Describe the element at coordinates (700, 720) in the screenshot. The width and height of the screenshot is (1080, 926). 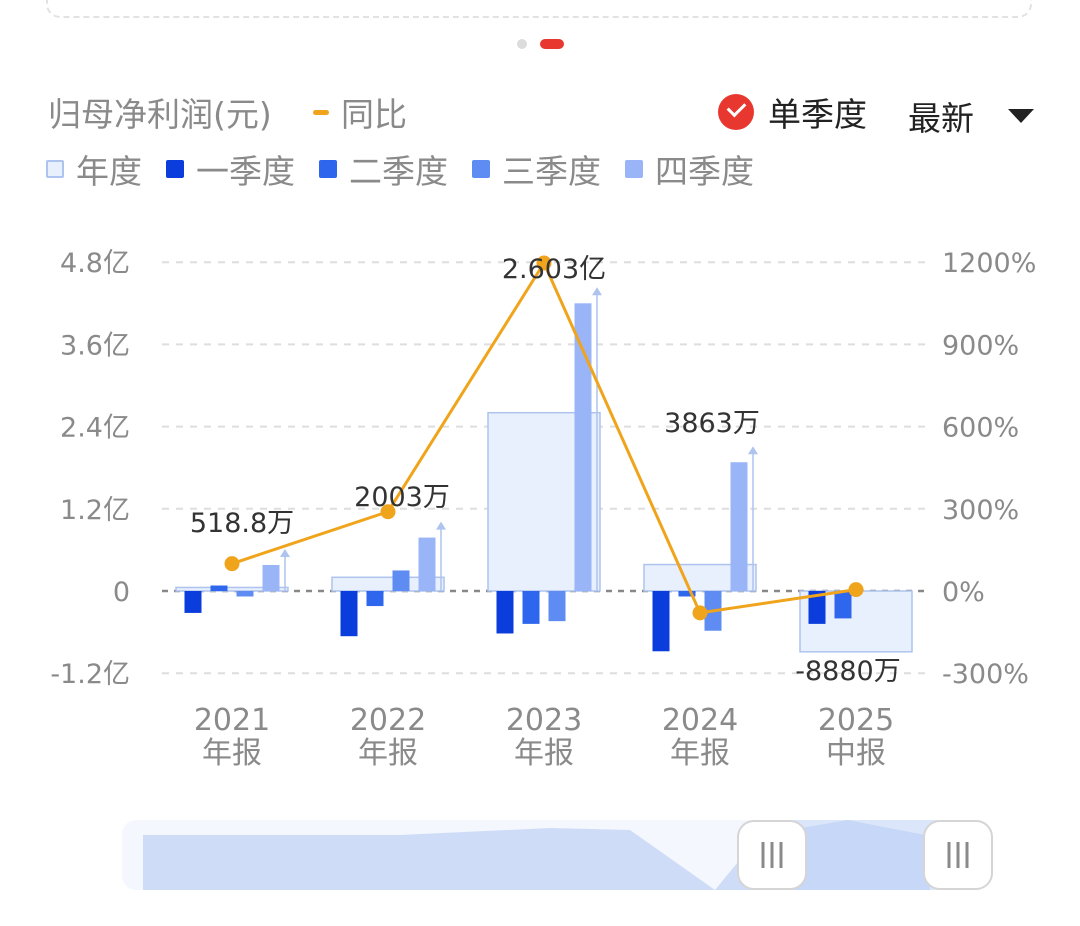
I see `x-label-year: 2024` at that location.